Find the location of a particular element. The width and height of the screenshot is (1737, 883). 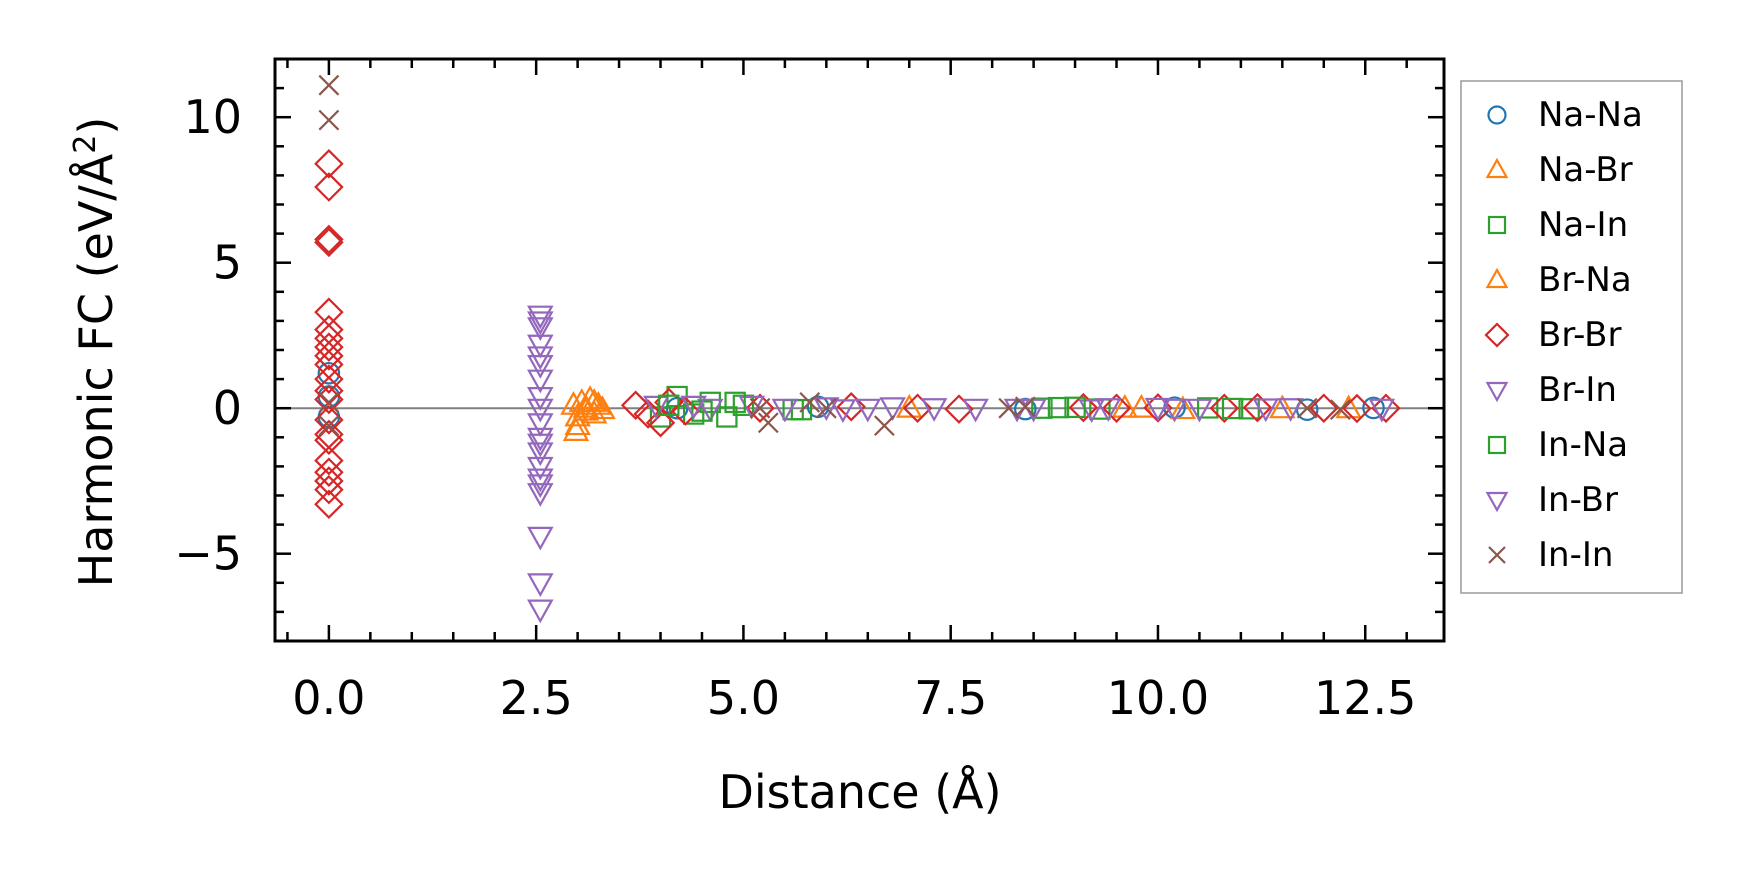

legend-label-na-in: Na-In is located at coordinates (1583, 225).